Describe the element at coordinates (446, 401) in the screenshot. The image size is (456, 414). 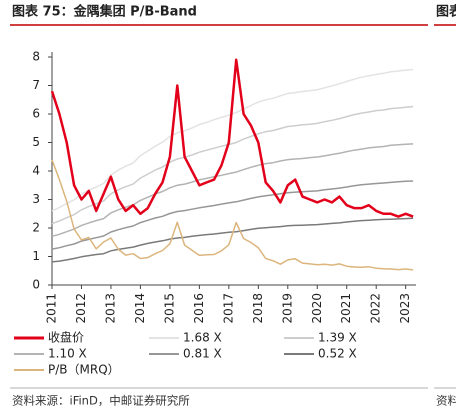
I see `fragment-source: 资料` at that location.